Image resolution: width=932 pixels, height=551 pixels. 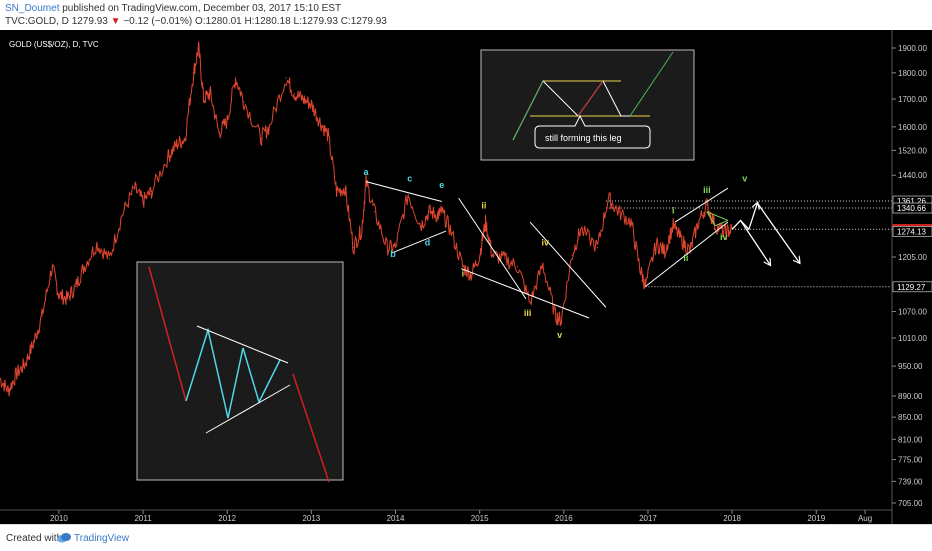 What do you see at coordinates (587, 105) in the screenshot?
I see `inset-top-panel: still forming this leg` at bounding box center [587, 105].